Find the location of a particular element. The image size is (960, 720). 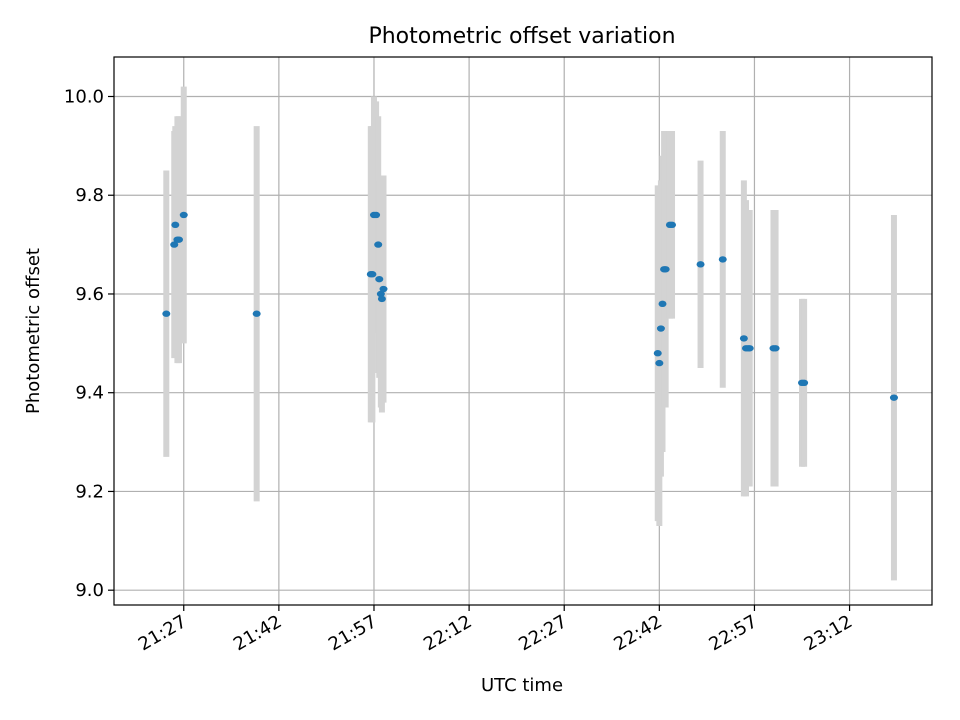

y-tick-label: 9.4 is located at coordinates (89, 393).